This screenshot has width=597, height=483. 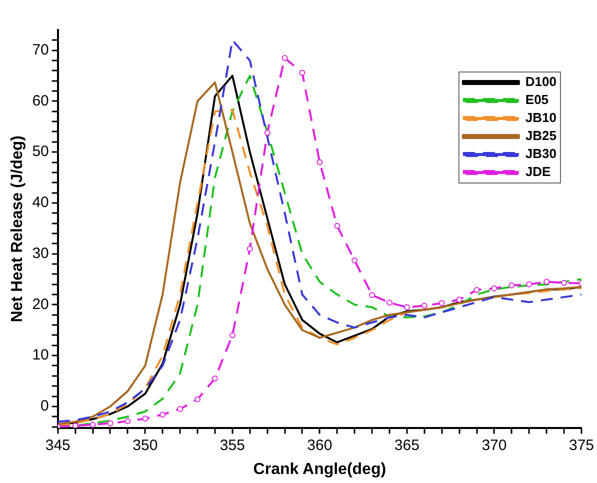 What do you see at coordinates (40, 151) in the screenshot?
I see `y-tick-label: 50` at bounding box center [40, 151].